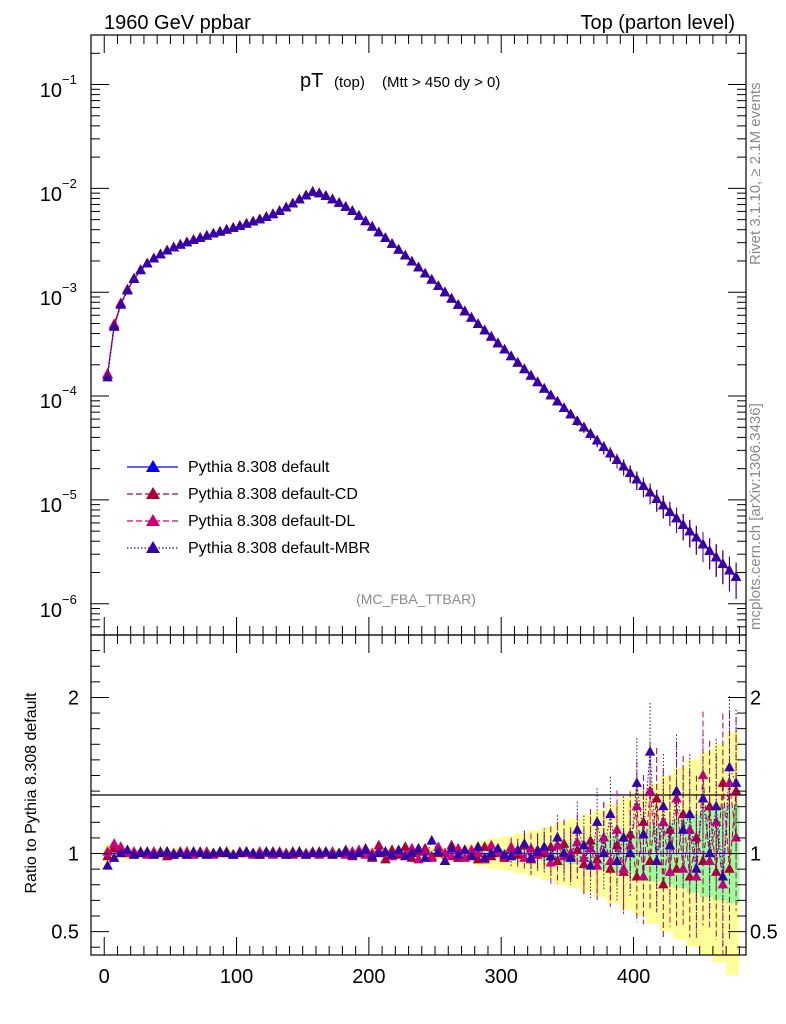  What do you see at coordinates (236, 977) in the screenshot?
I see `xtick-label: 100` at bounding box center [236, 977].